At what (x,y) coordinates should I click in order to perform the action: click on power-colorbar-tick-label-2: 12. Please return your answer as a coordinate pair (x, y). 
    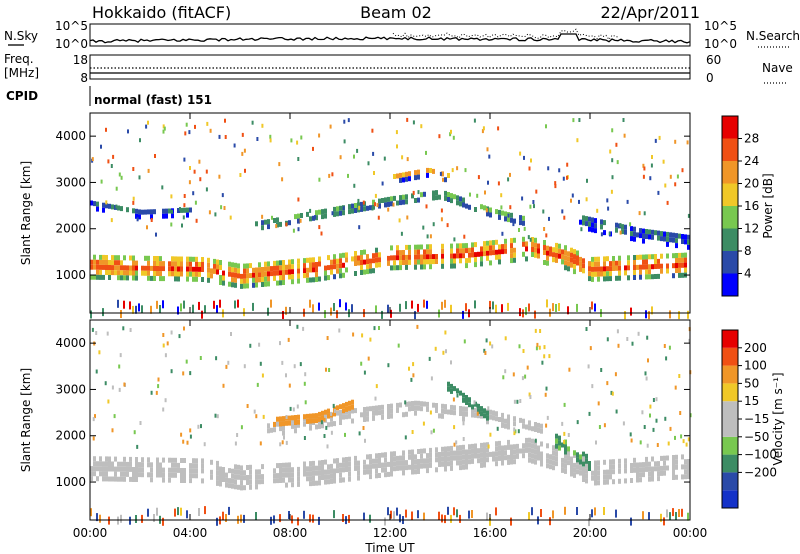
    Looking at the image, I should click on (751, 229).